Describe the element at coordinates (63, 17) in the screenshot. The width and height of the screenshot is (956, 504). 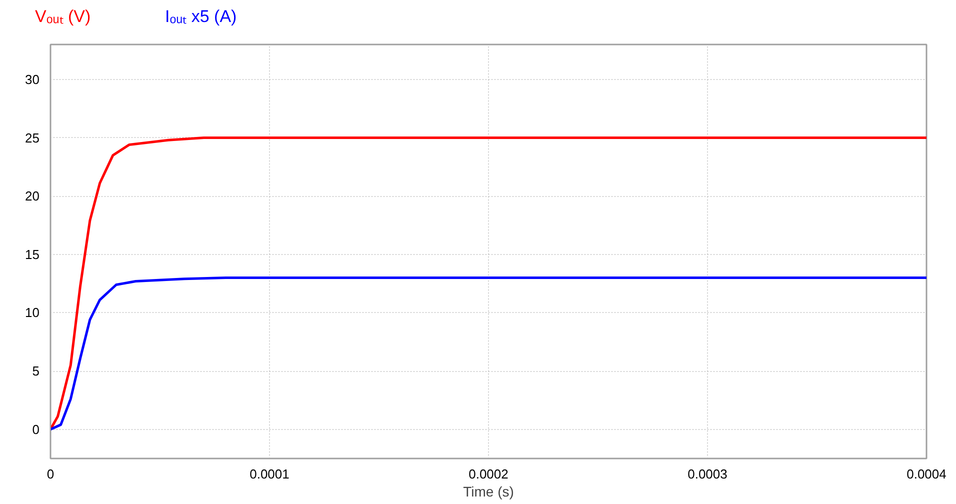
I see `text: Vₒᵤₜ (V)` at that location.